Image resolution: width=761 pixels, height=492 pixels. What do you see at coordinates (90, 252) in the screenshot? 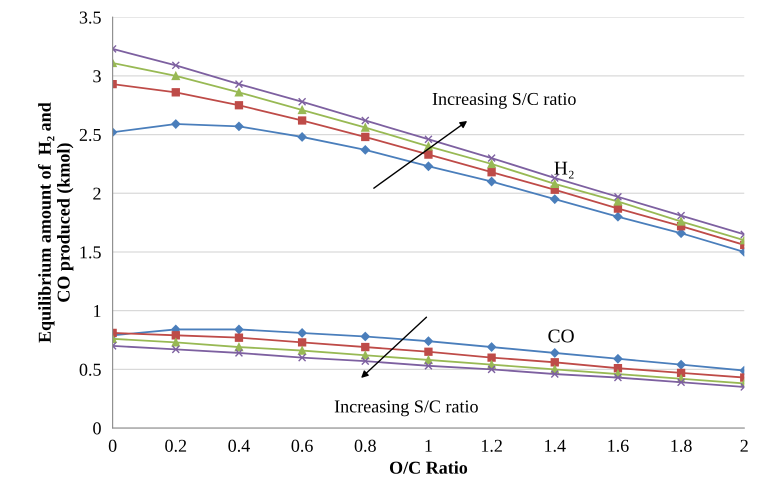
I see `y-tick-label: 1.5` at bounding box center [90, 252].